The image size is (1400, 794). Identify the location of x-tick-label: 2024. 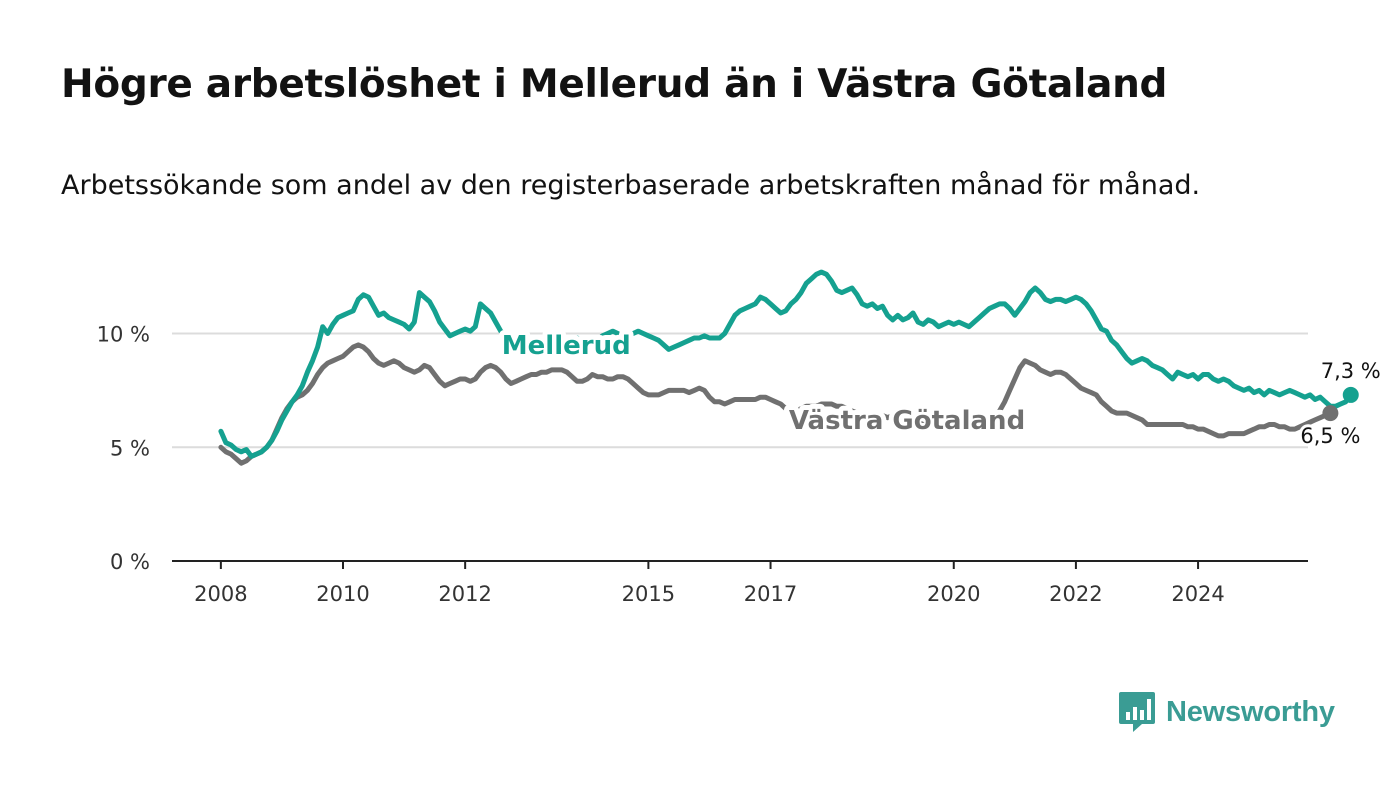
(1197, 594).